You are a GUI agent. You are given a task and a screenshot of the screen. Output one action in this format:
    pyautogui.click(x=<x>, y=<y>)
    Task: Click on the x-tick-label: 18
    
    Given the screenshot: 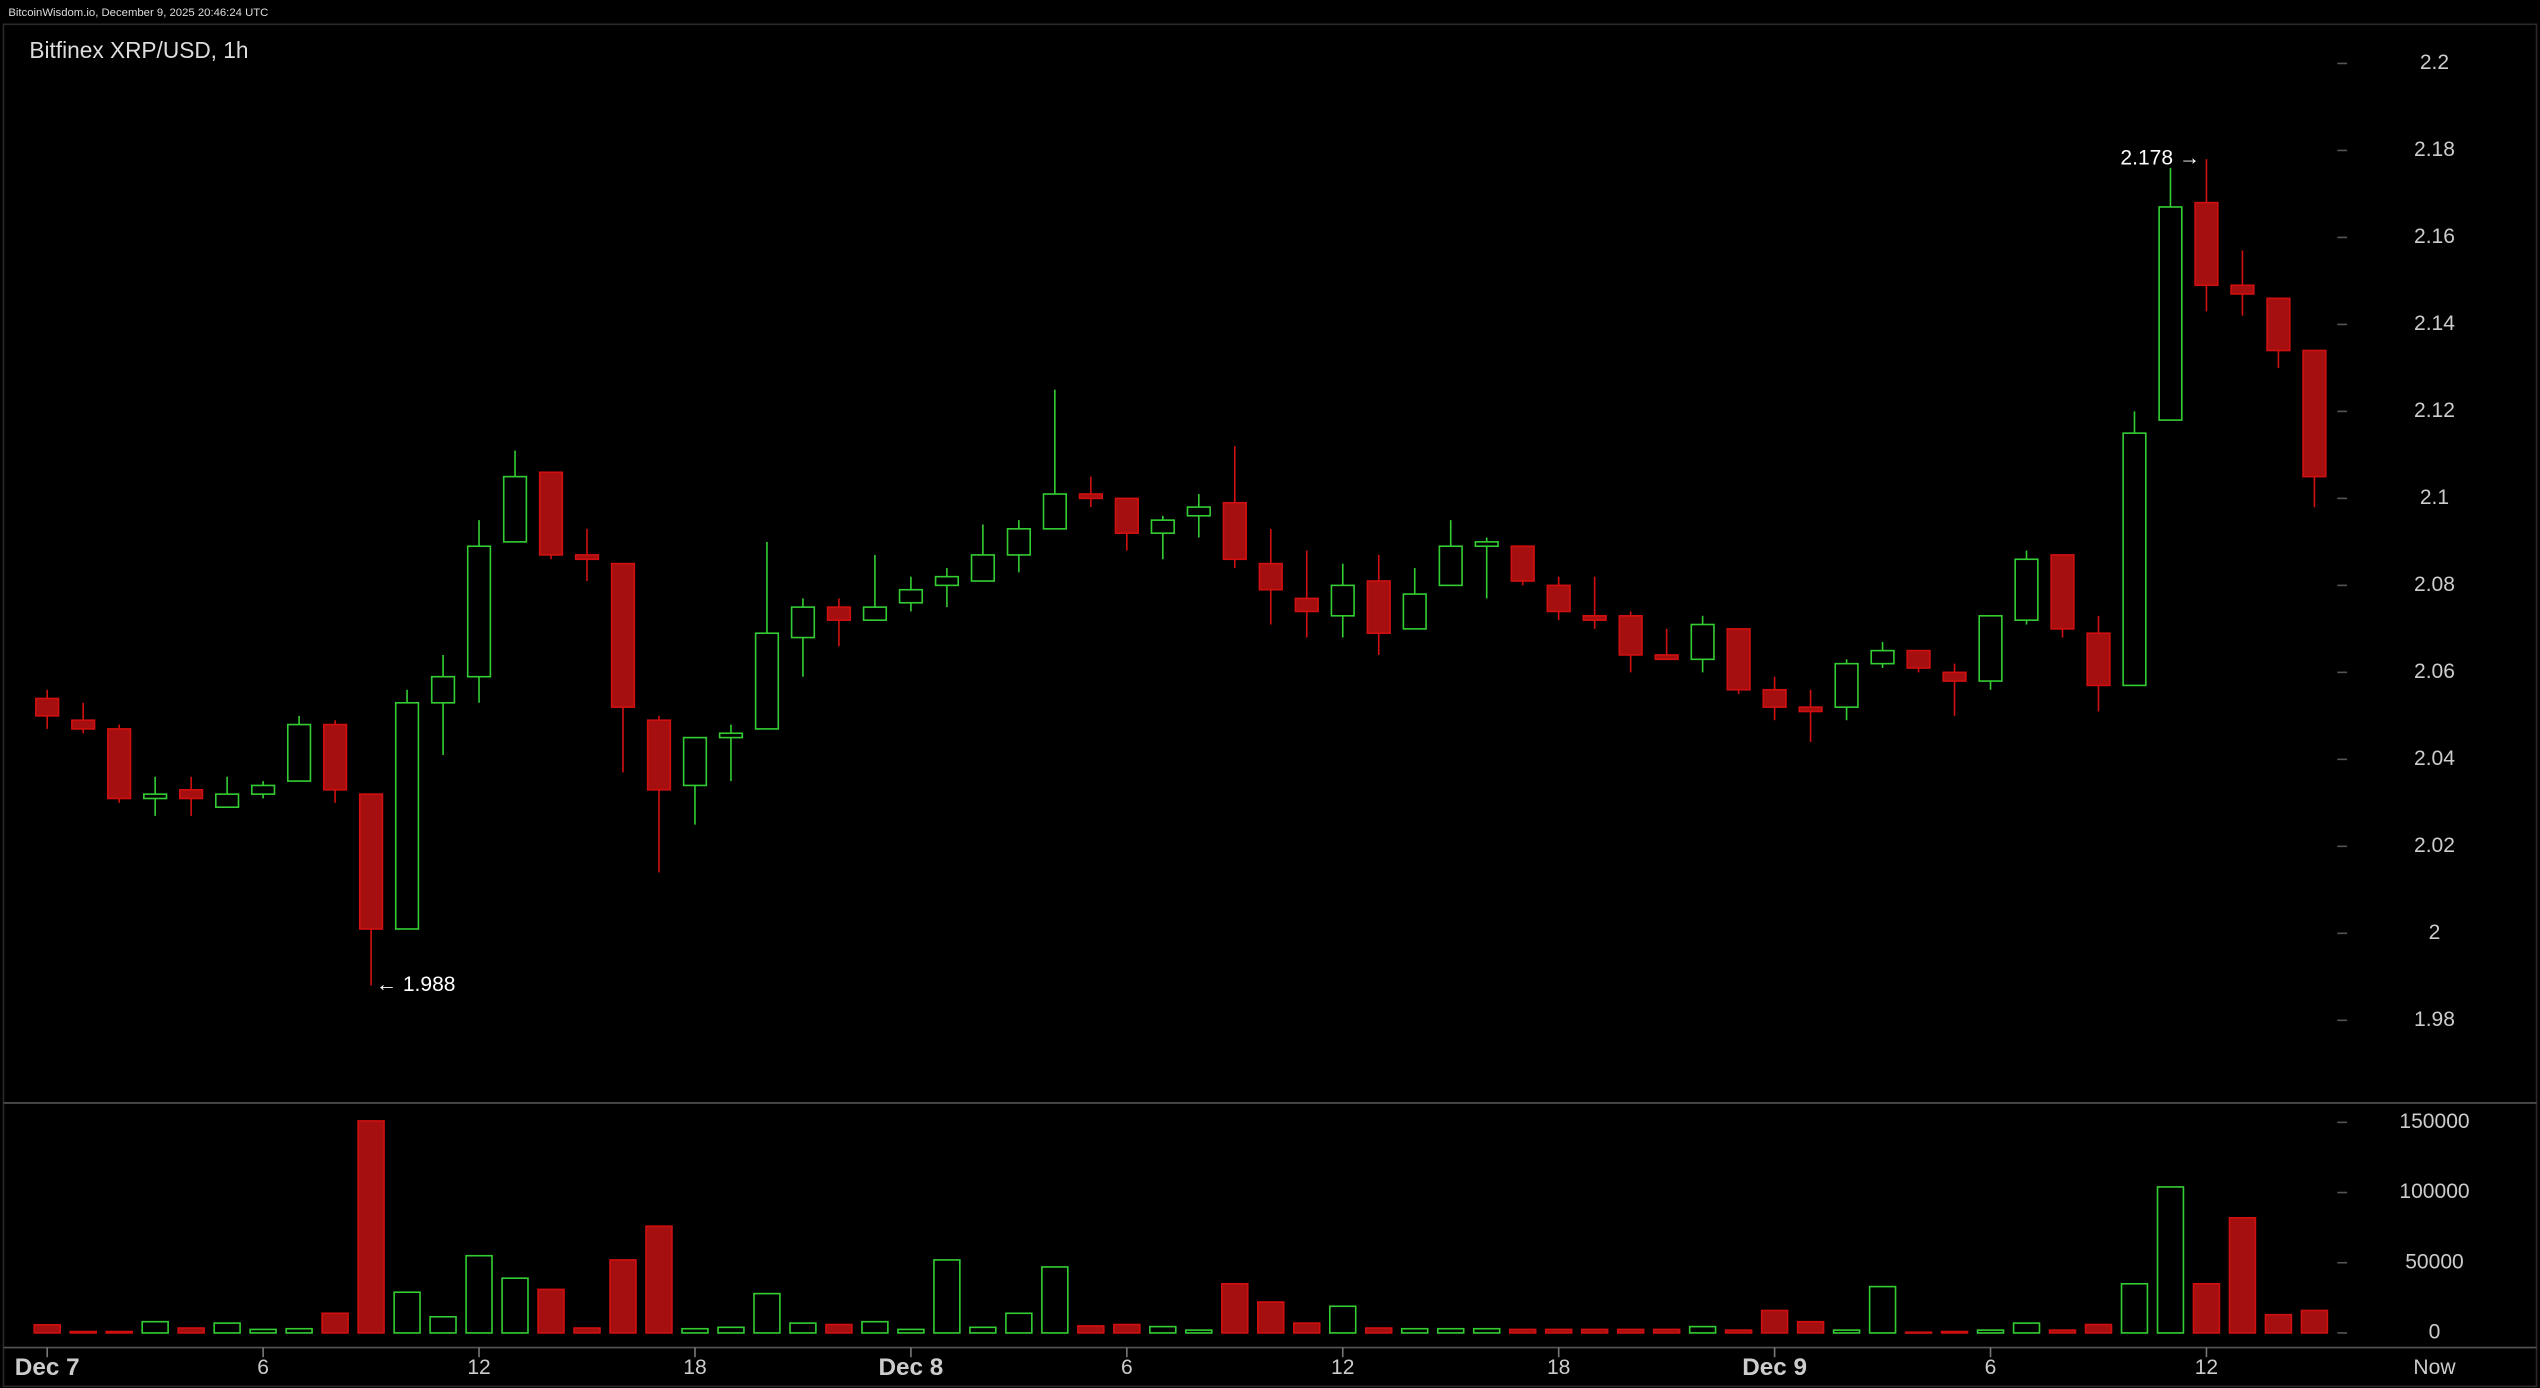 What is the action you would take?
    pyautogui.click(x=694, y=1367)
    